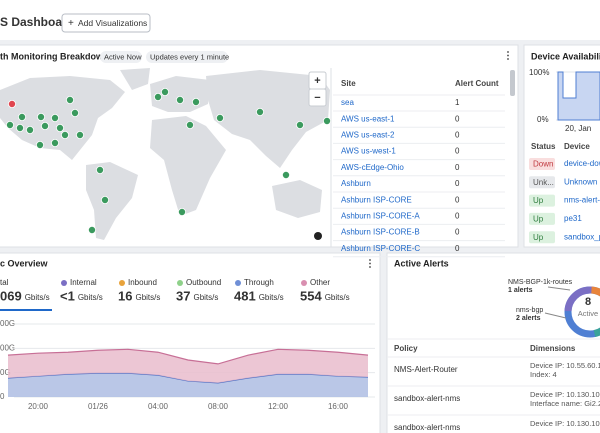 The height and width of the screenshot is (433, 600). What do you see at coordinates (582, 236) in the screenshot?
I see `device-link: sandbox_pe` at bounding box center [582, 236].